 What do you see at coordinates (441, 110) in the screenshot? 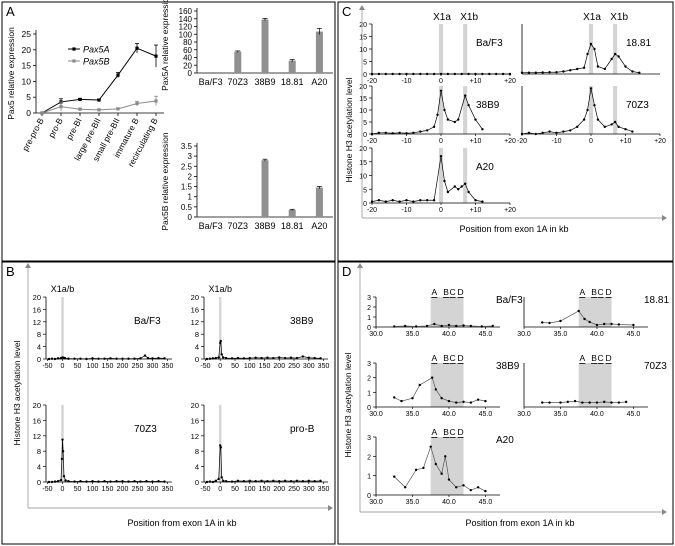
I see `c-2-region-x1a` at bounding box center [441, 110].